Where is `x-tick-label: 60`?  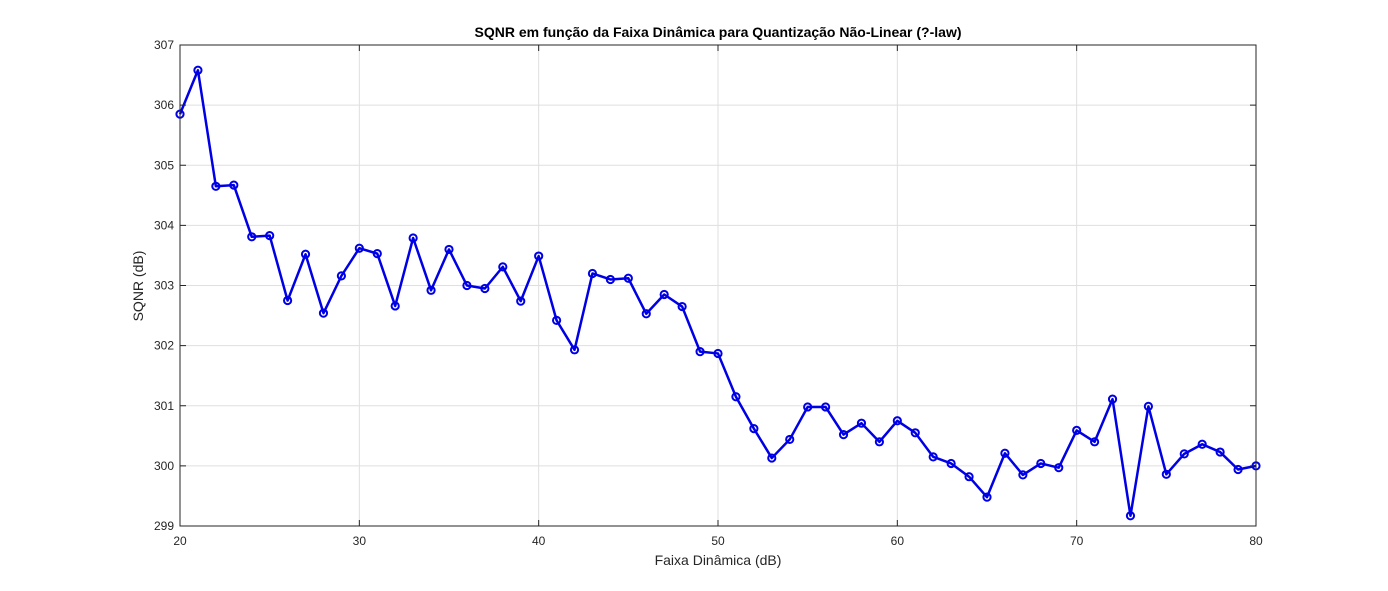 x-tick-label: 60 is located at coordinates (898, 541).